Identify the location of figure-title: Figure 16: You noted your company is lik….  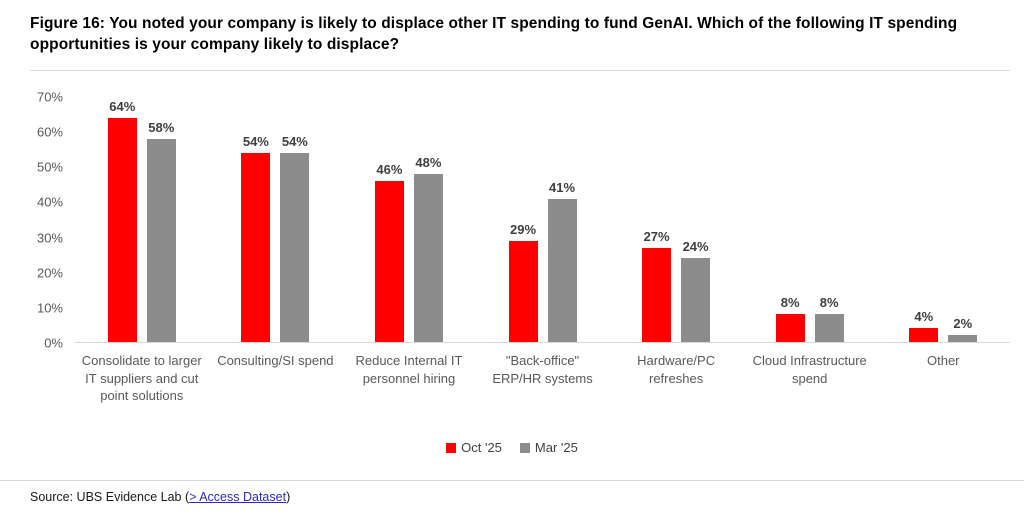
(494, 34).